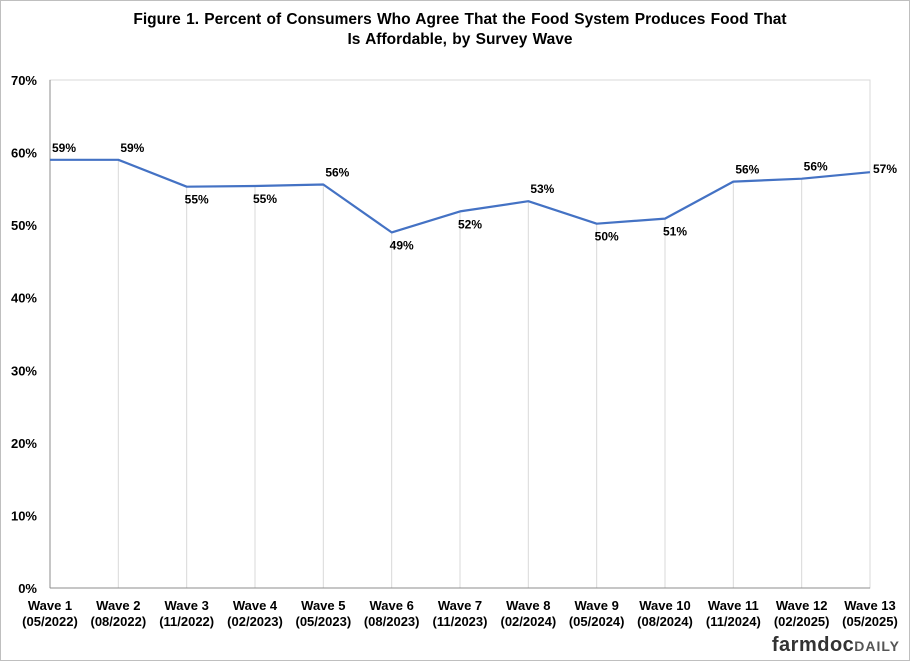 The width and height of the screenshot is (910, 661). Describe the element at coordinates (24, 80) in the screenshot. I see `y-tick-label: 70%` at that location.